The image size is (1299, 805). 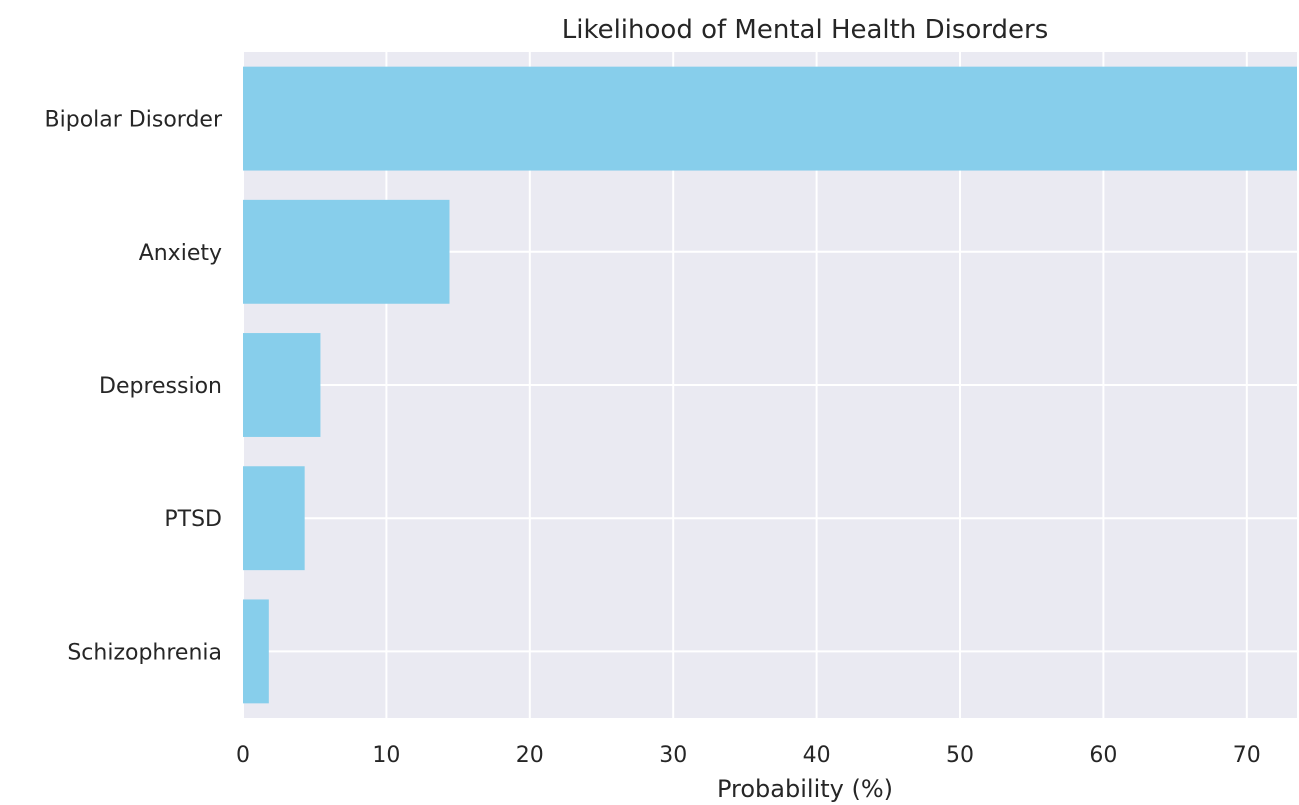 What do you see at coordinates (134, 120) in the screenshot?
I see `y-tick-label: Bipolar Disorder` at bounding box center [134, 120].